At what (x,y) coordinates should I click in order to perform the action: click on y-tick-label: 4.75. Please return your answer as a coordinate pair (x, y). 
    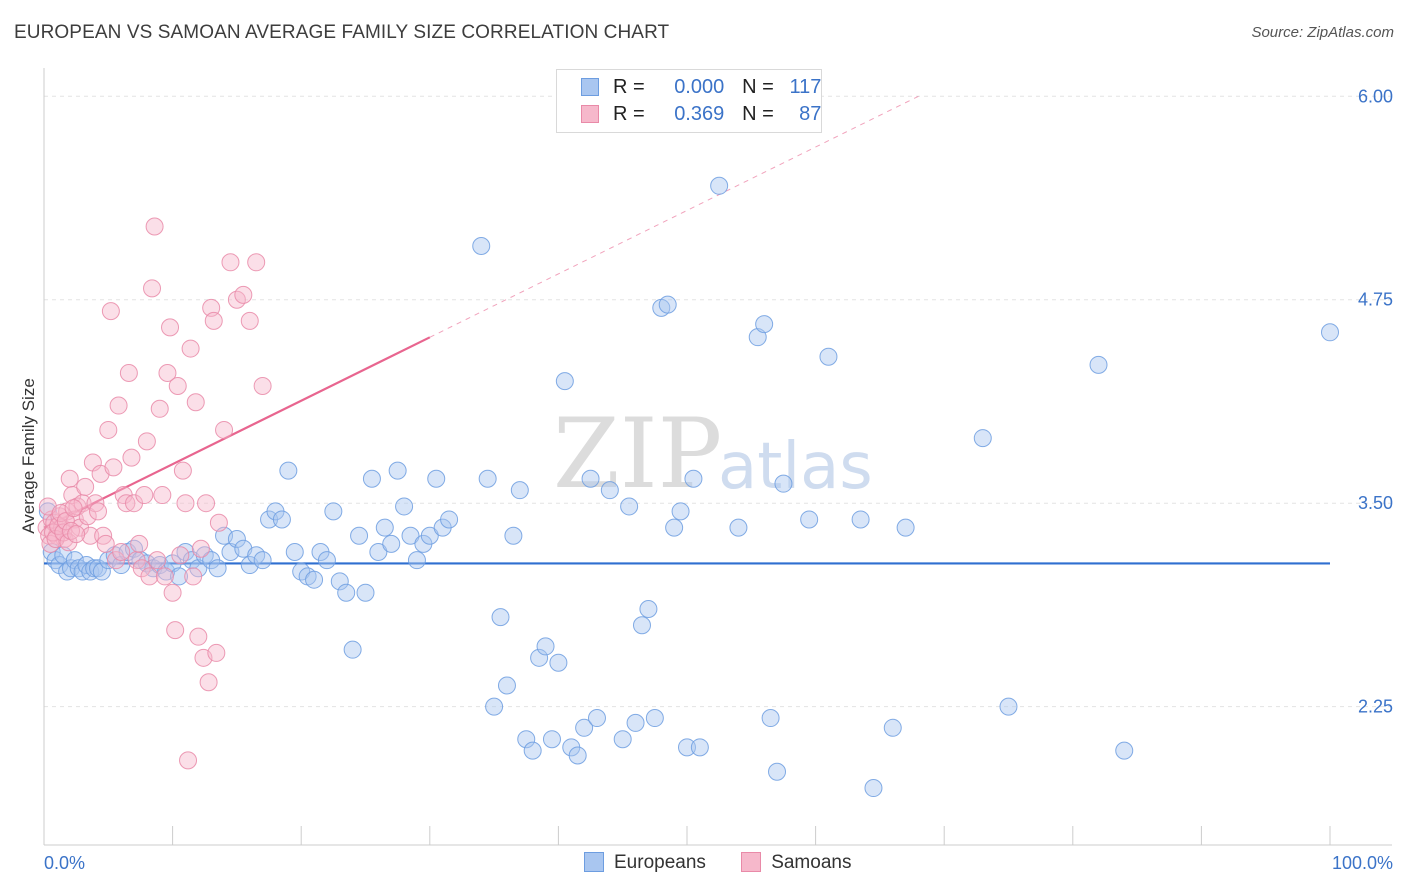
    Looking at the image, I should click on (1375, 300).